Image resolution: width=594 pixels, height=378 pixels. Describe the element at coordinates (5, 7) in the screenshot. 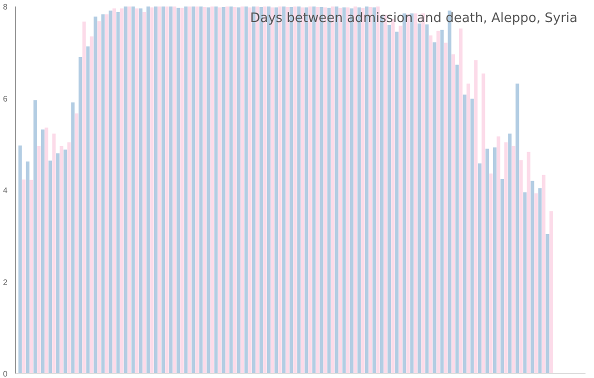

I see `y-tick-label: 8` at that location.